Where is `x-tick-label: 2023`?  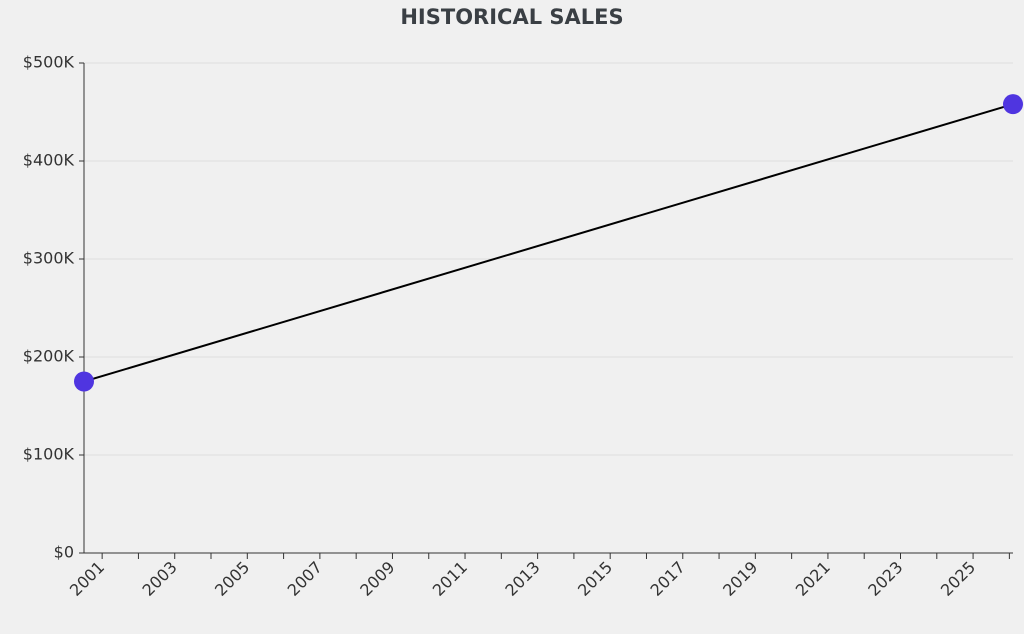 x-tick-label: 2023 is located at coordinates (885, 579).